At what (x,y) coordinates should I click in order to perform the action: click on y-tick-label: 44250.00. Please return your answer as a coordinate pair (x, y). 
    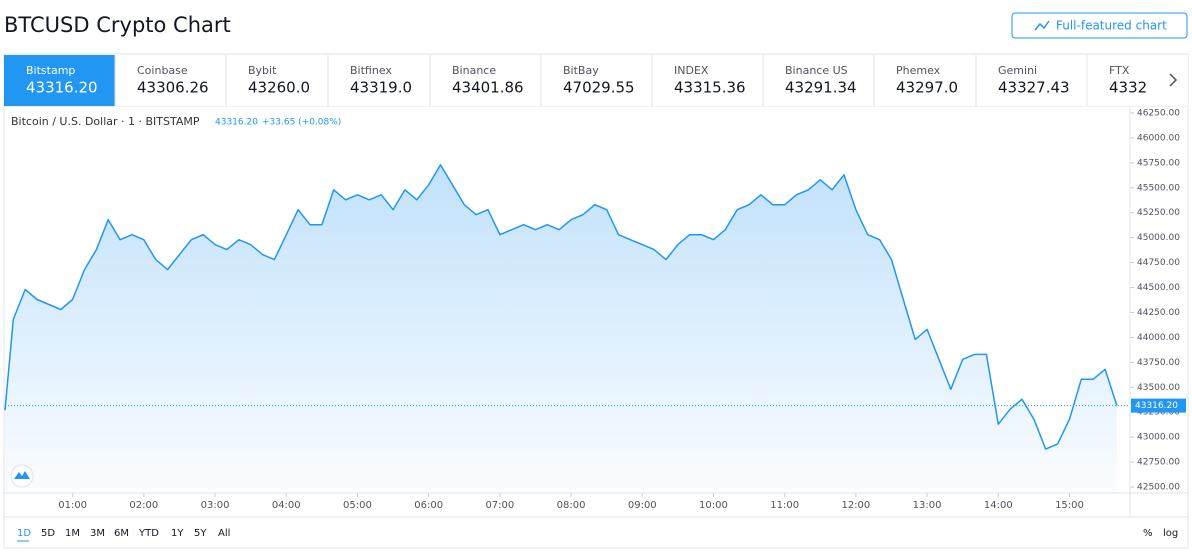
    Looking at the image, I should click on (1158, 313).